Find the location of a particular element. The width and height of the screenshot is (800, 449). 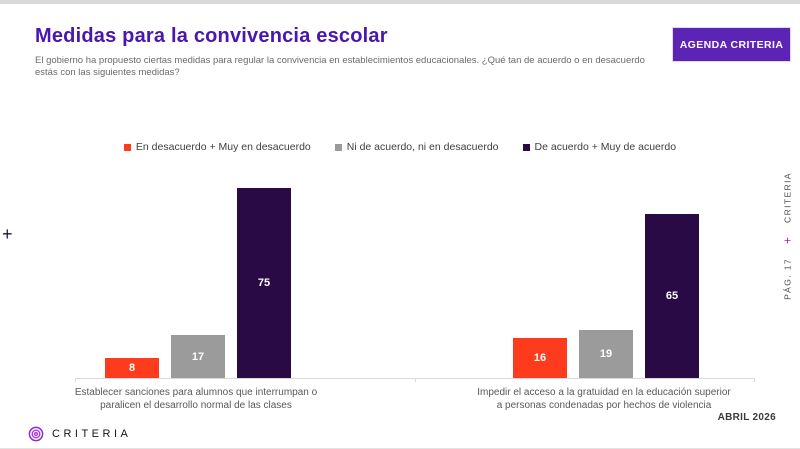

bar-neutral-gratuidad: 19 is located at coordinates (606, 354).